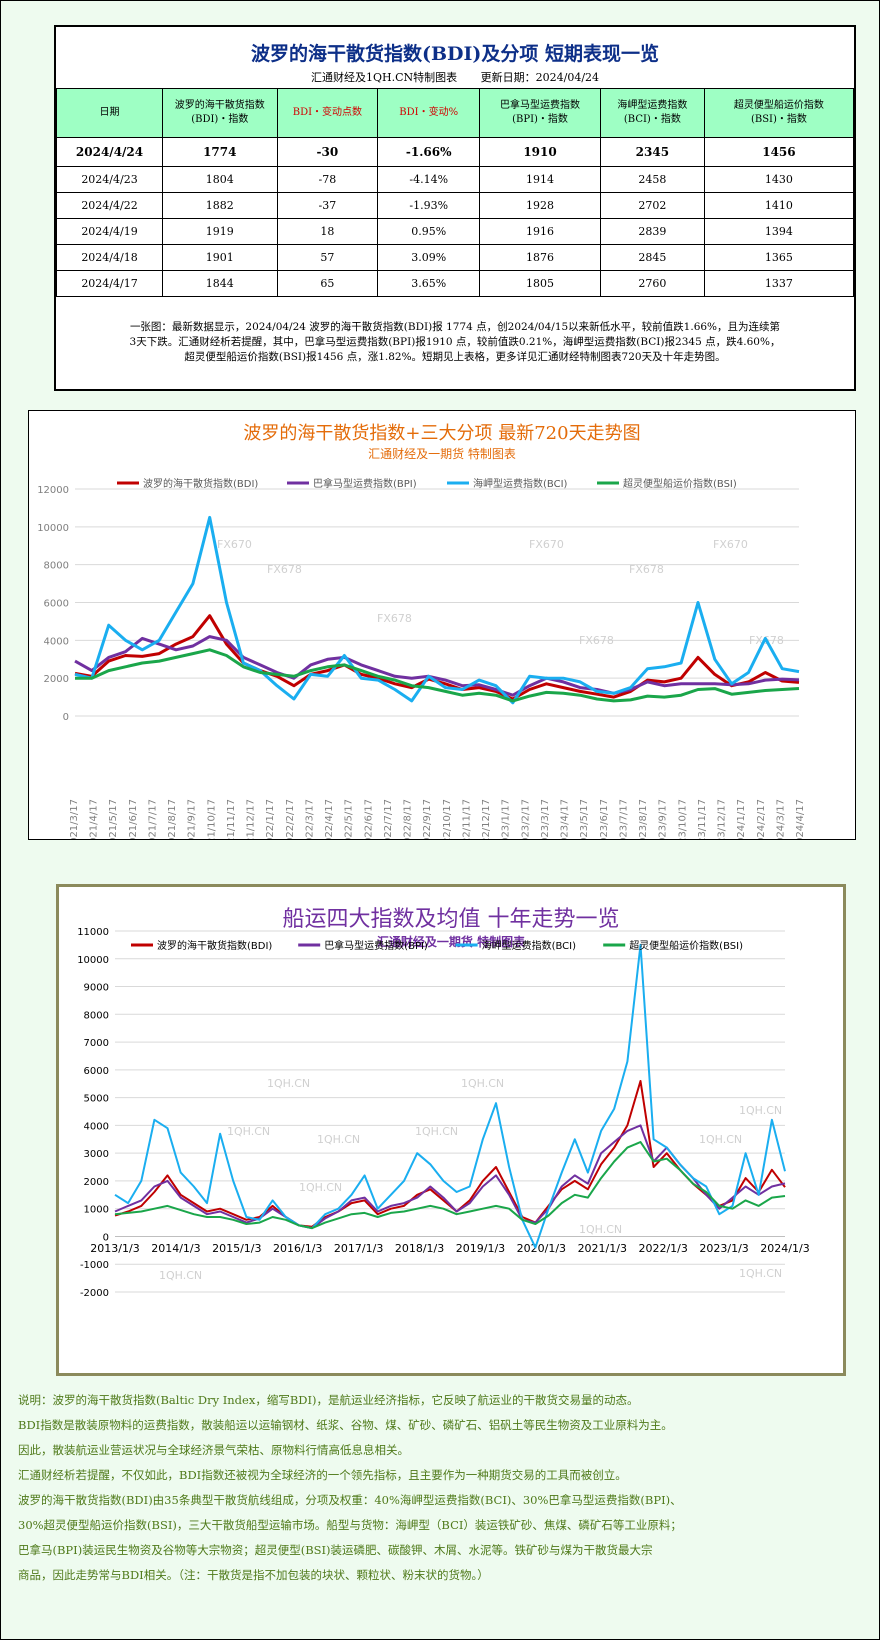  What do you see at coordinates (779, 283) in the screenshot?
I see `table-cell: 1337` at bounding box center [779, 283].